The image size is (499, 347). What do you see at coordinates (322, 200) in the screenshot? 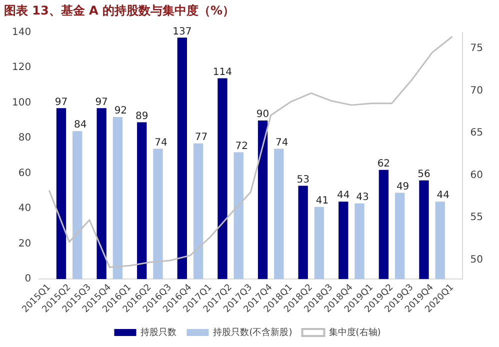
I see `data-label: 41` at bounding box center [322, 200].